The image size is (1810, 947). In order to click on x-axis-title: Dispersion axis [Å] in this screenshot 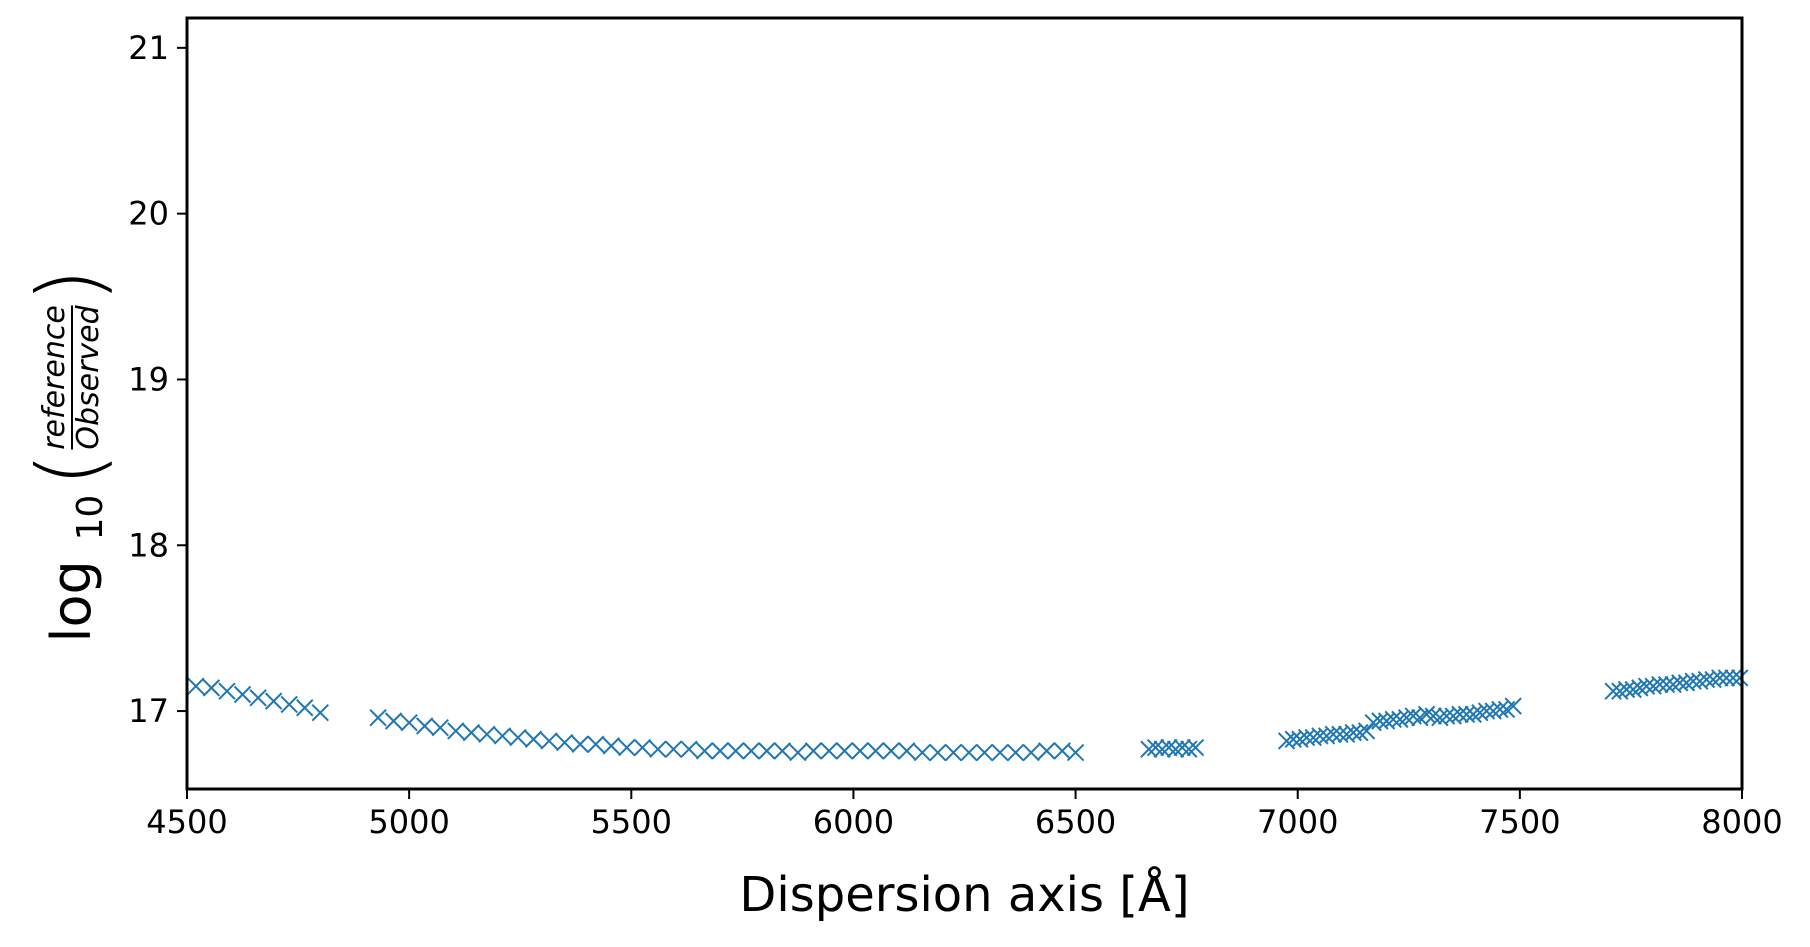, I will do `click(964, 894)`.